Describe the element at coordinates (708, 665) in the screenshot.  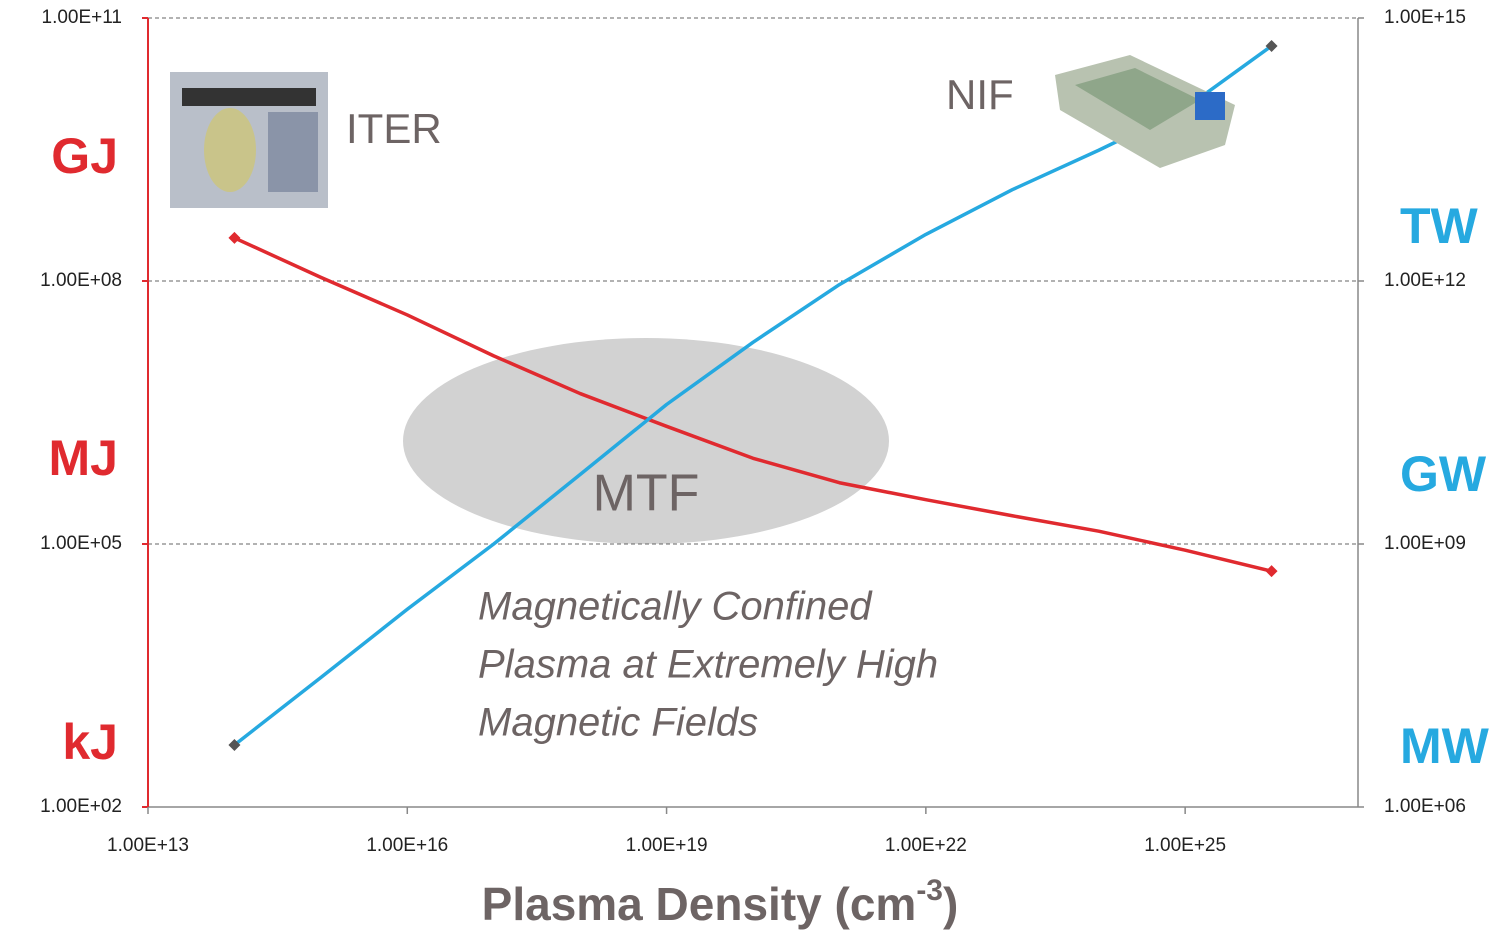
I see `description-line: Plasma at Extremely High` at that location.